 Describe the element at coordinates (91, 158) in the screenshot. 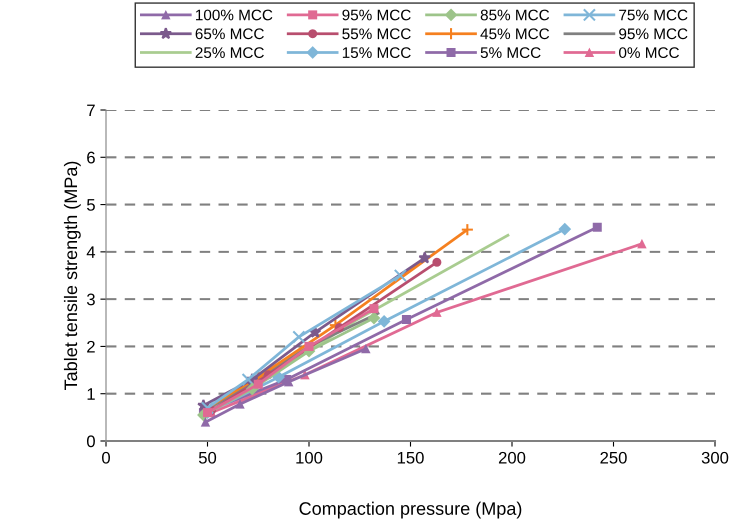

I see `y-tick-label: 6` at that location.